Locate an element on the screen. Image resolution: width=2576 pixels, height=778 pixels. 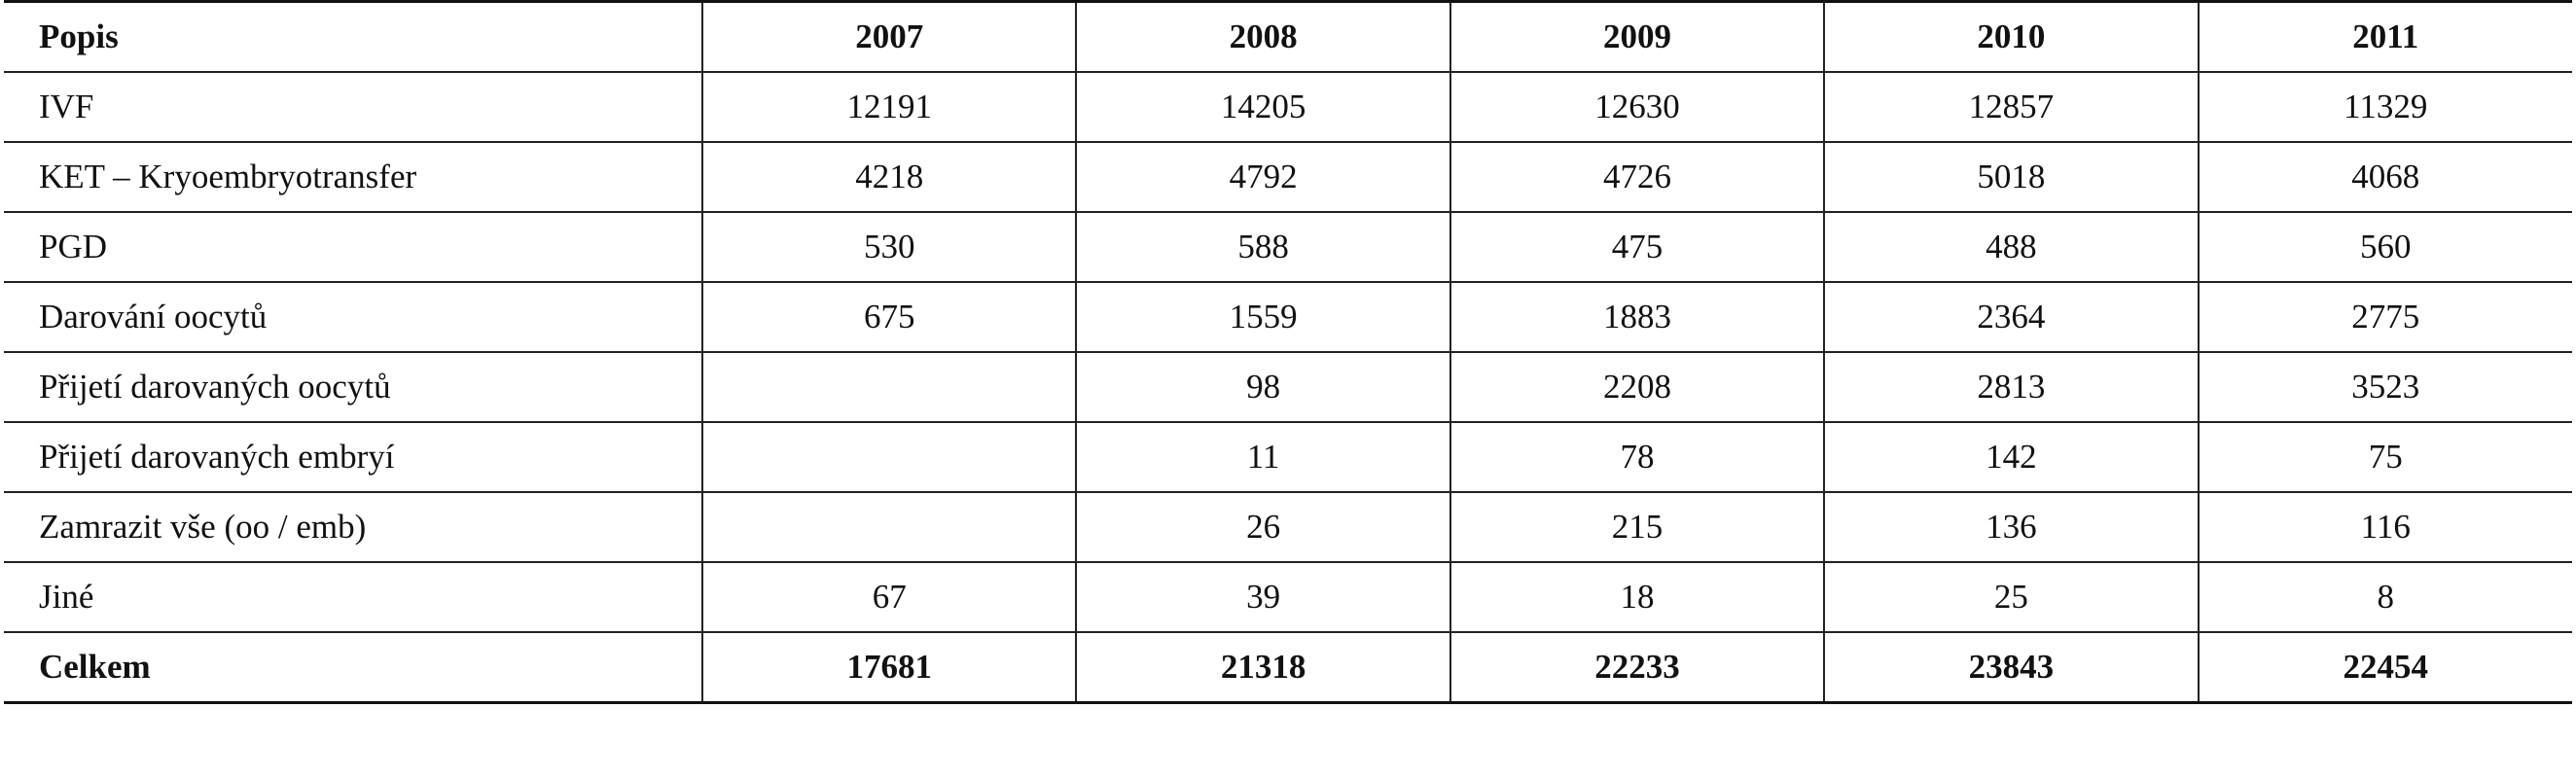
cell: 5018 is located at coordinates (2011, 177).